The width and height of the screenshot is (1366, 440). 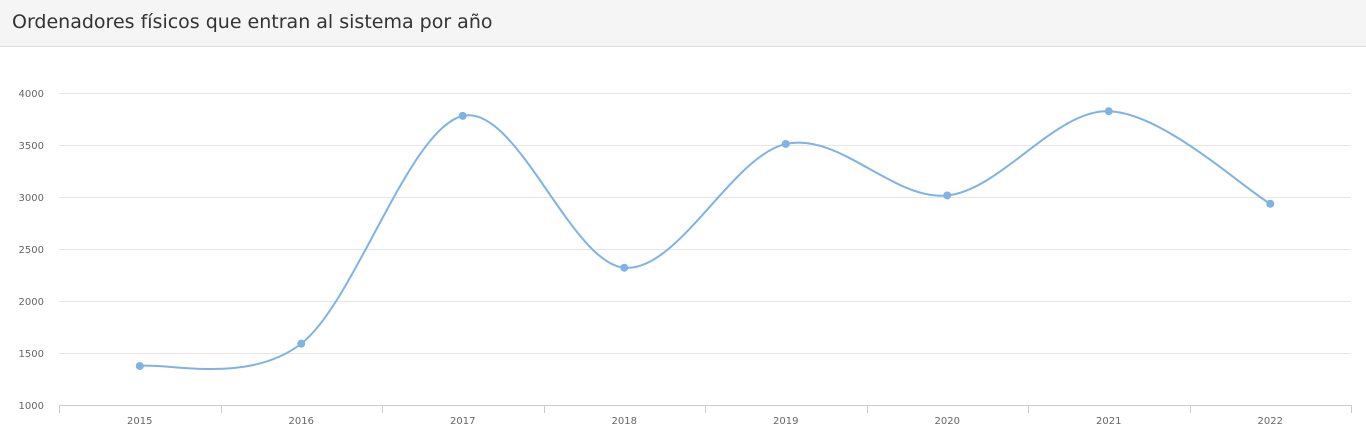 I want to click on data-point-2019, so click(x=785, y=143).